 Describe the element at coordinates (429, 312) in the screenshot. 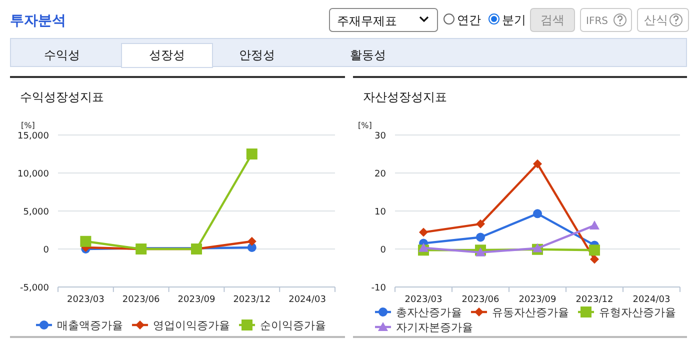

I see `legend-label: 총자산증가율` at that location.